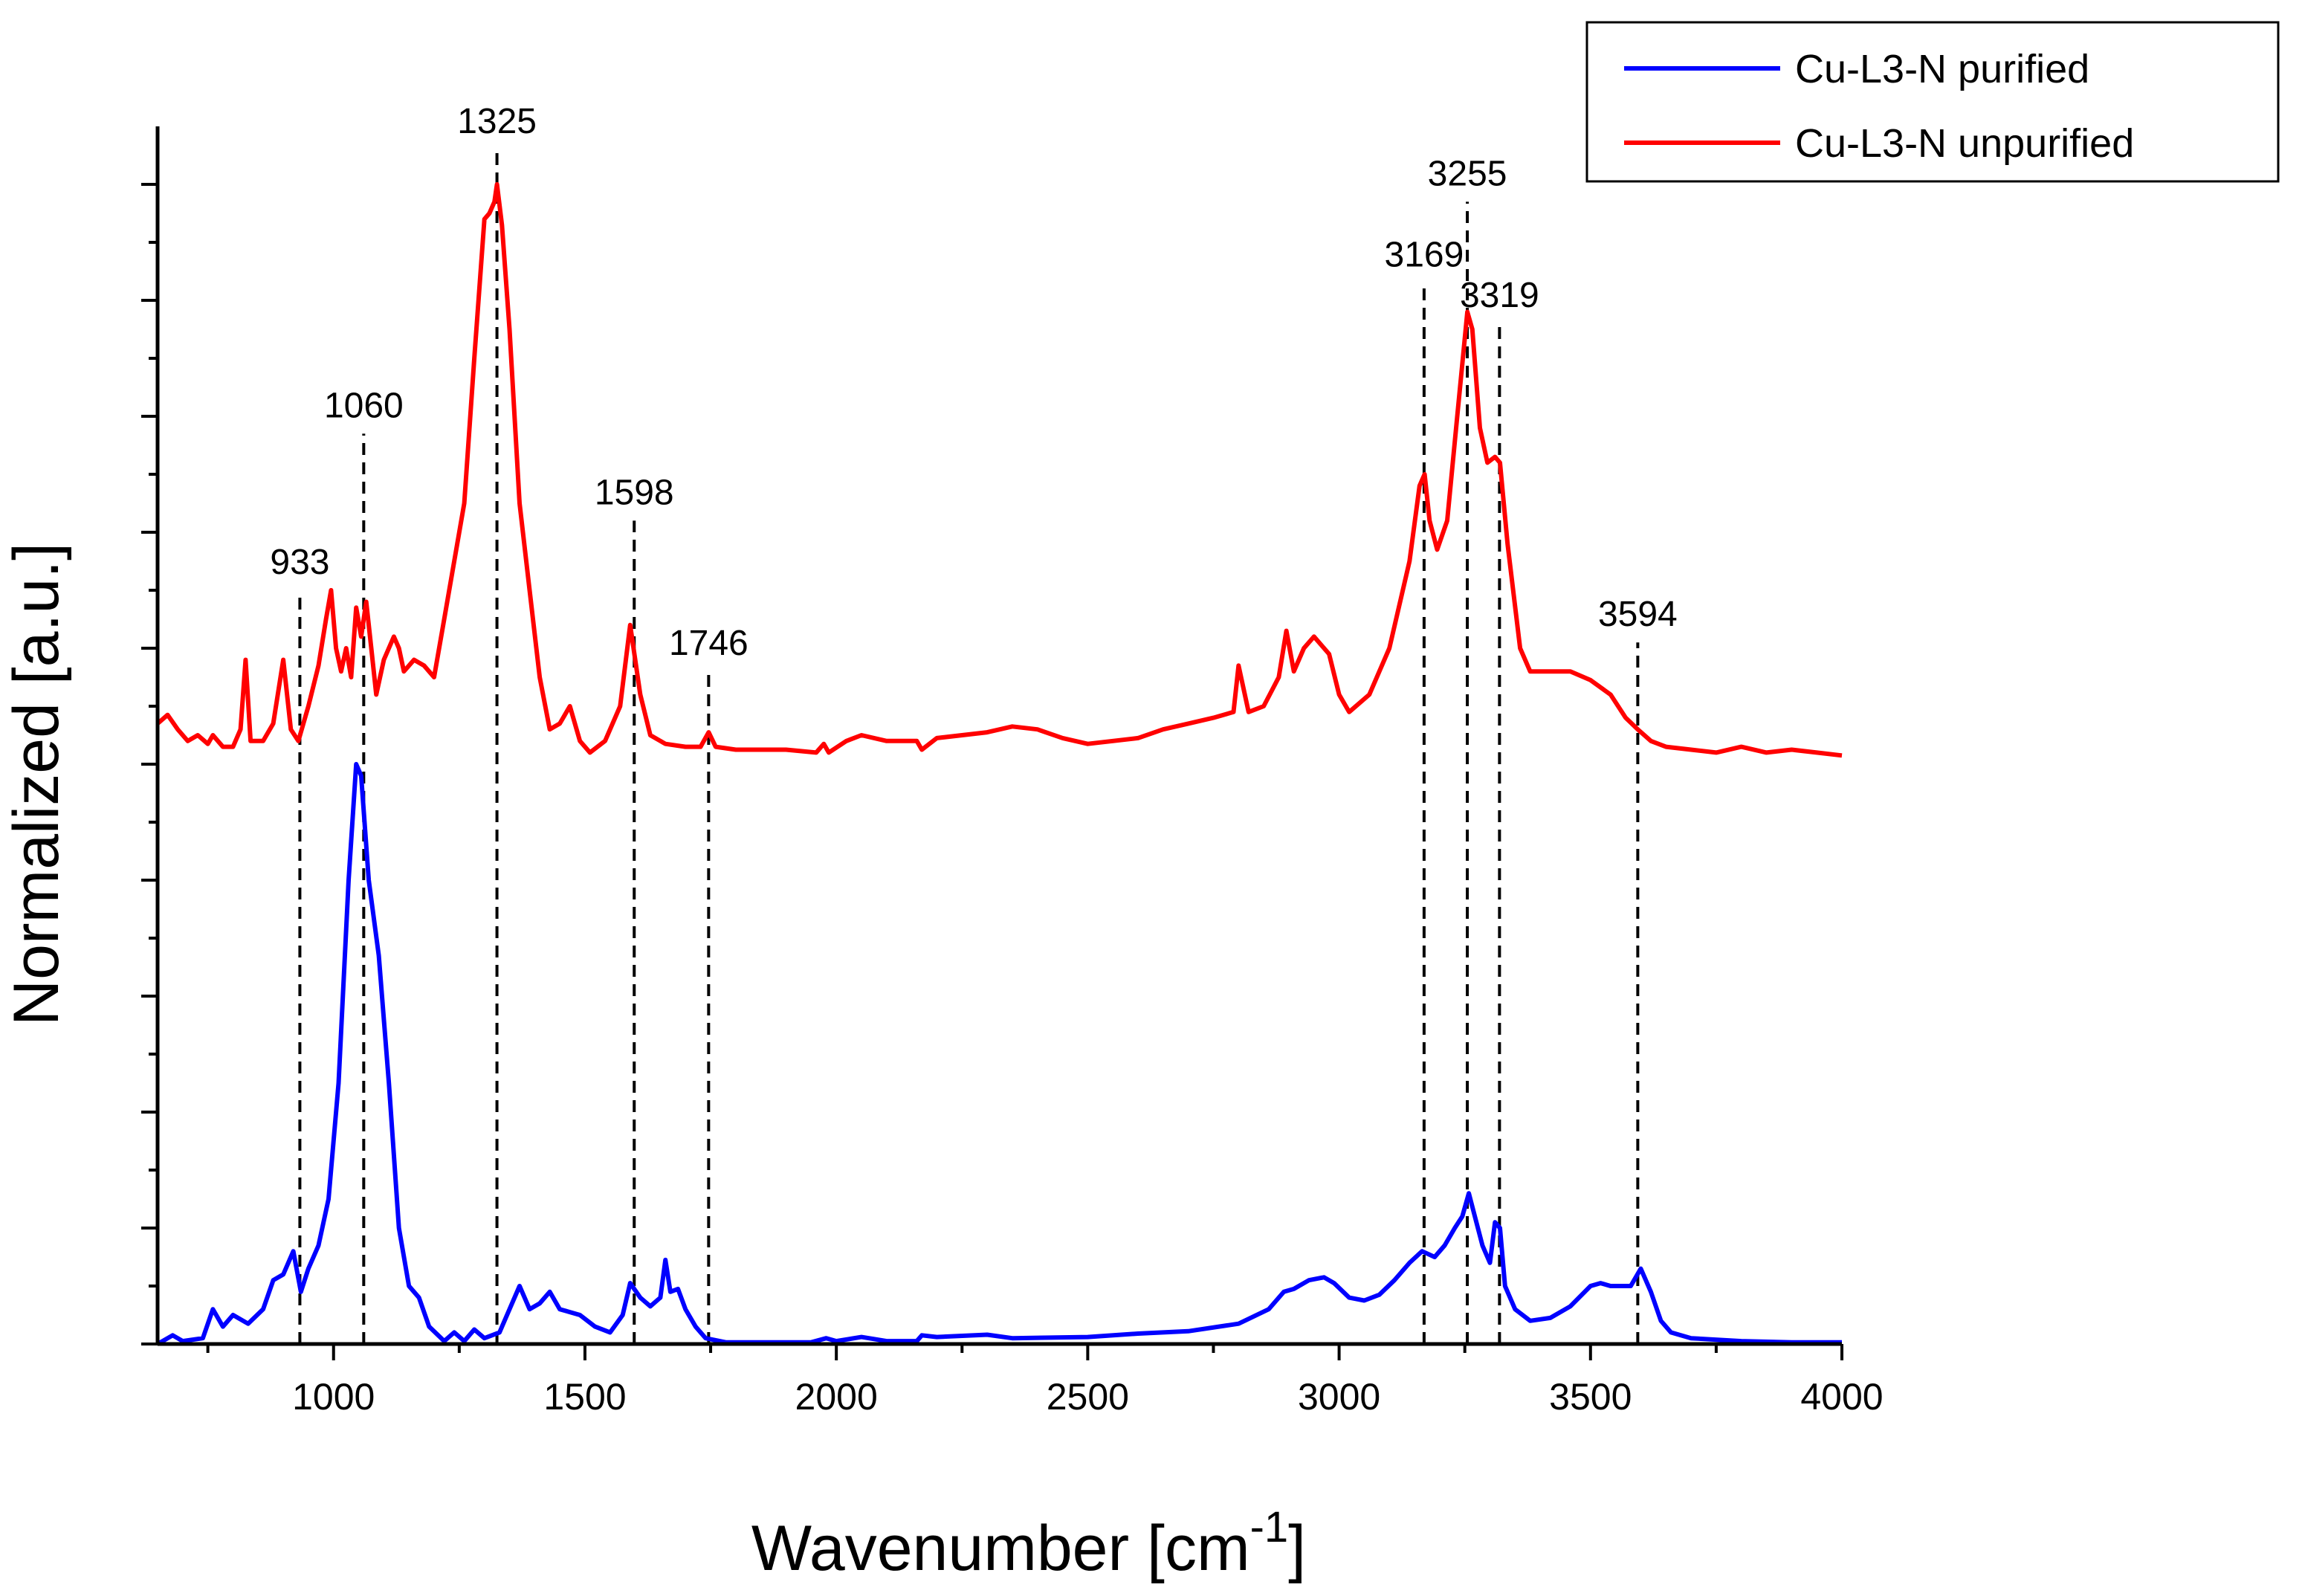 The width and height of the screenshot is (2302, 1596). What do you see at coordinates (1638, 615) in the screenshot?
I see `peak-label: 3594` at bounding box center [1638, 615].